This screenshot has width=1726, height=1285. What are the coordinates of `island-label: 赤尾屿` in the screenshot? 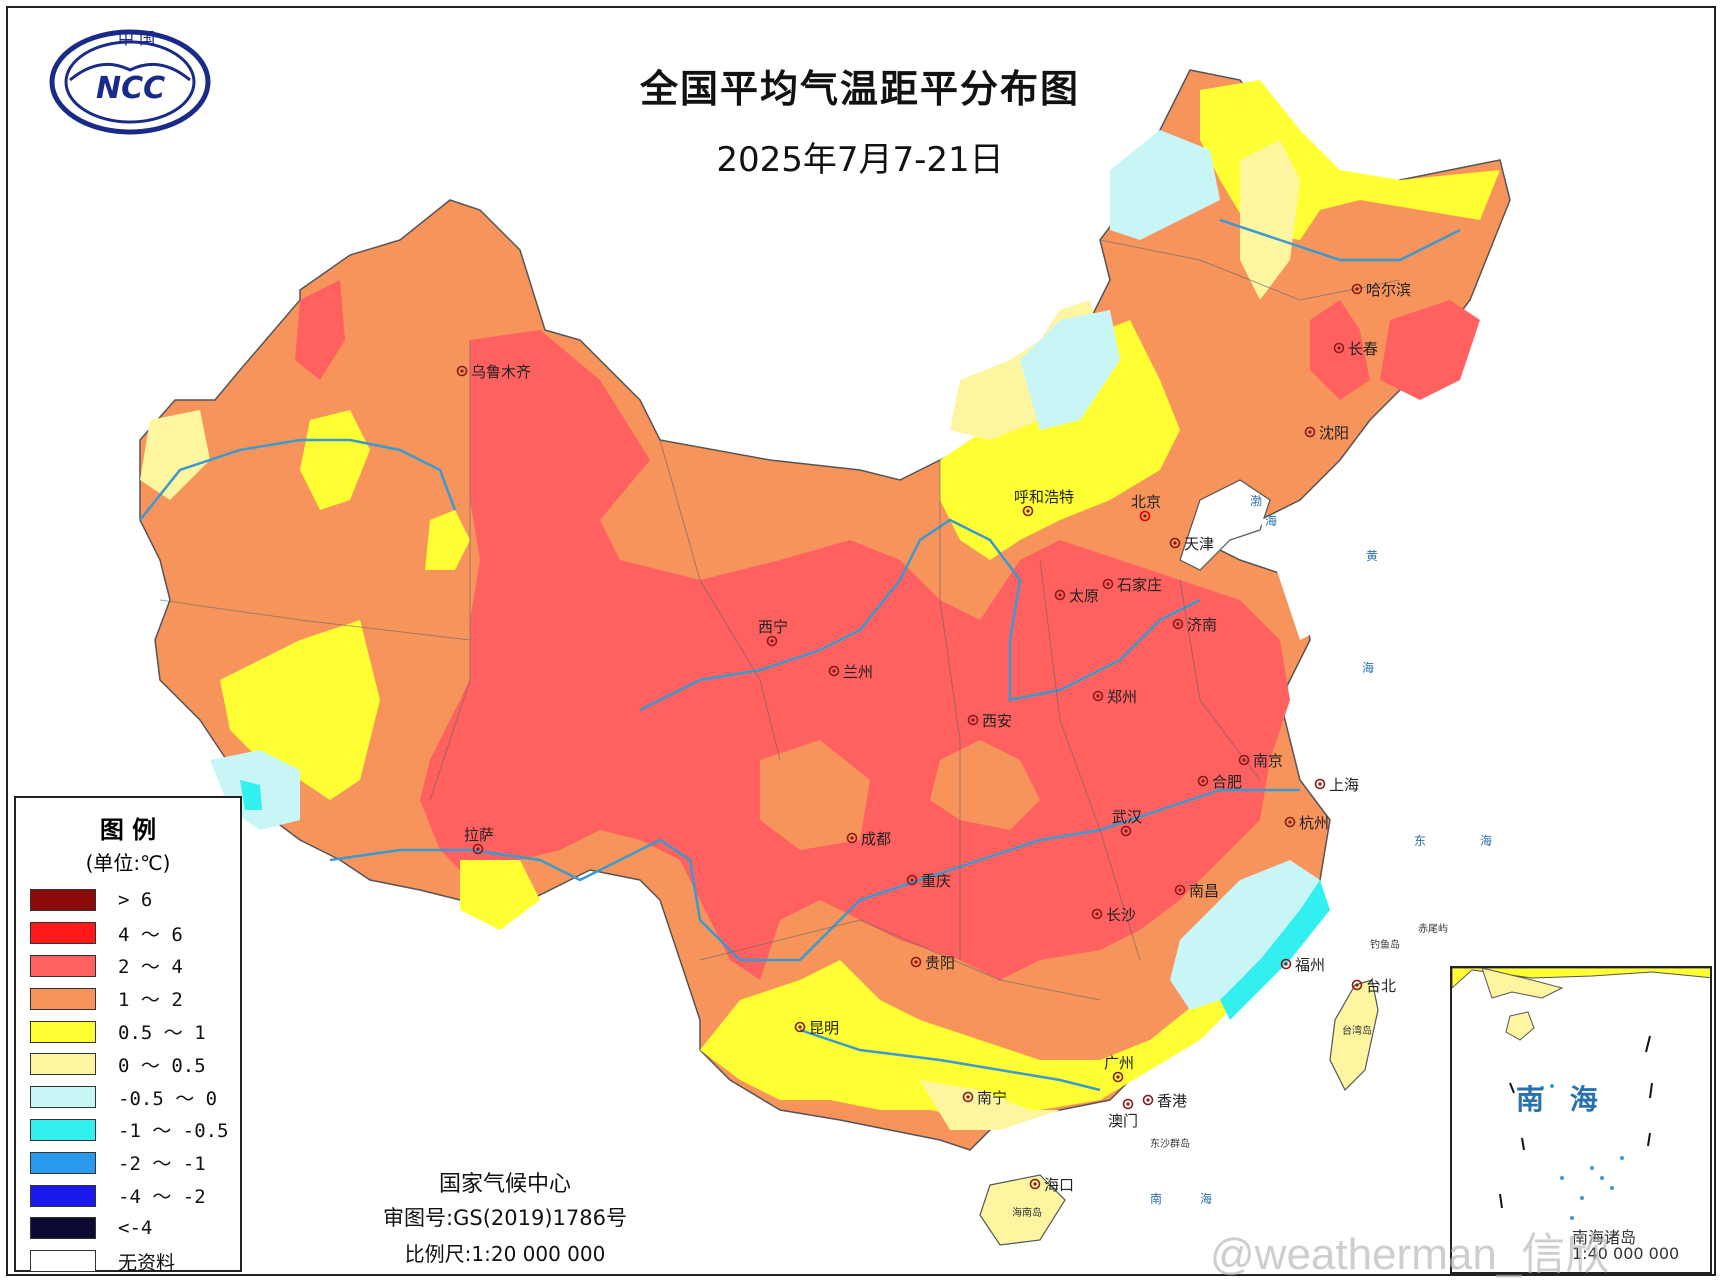 It's located at (1433, 929).